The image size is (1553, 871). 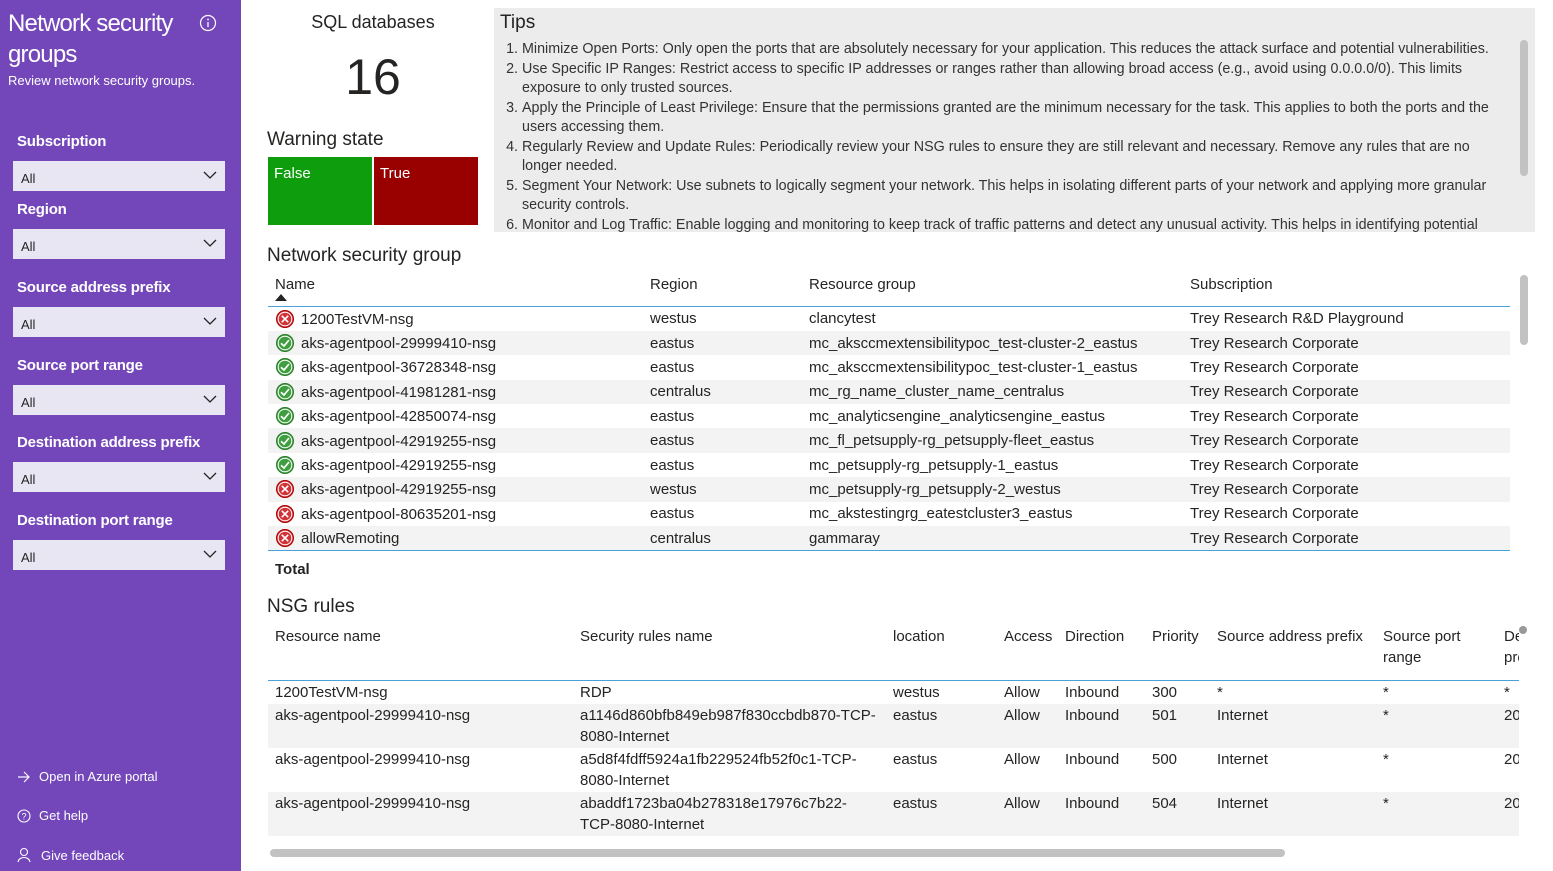 I want to click on sidebar-link: ? Get help, so click(x=52, y=815).